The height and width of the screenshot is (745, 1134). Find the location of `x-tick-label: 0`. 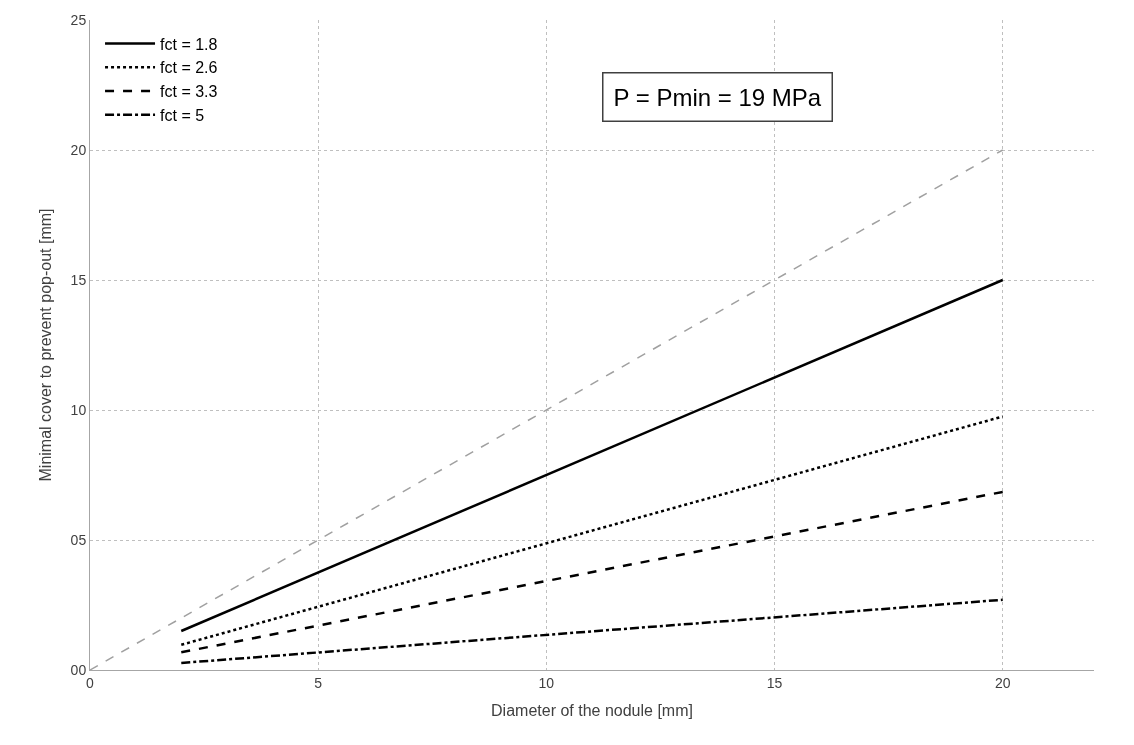

x-tick-label: 0 is located at coordinates (90, 682).